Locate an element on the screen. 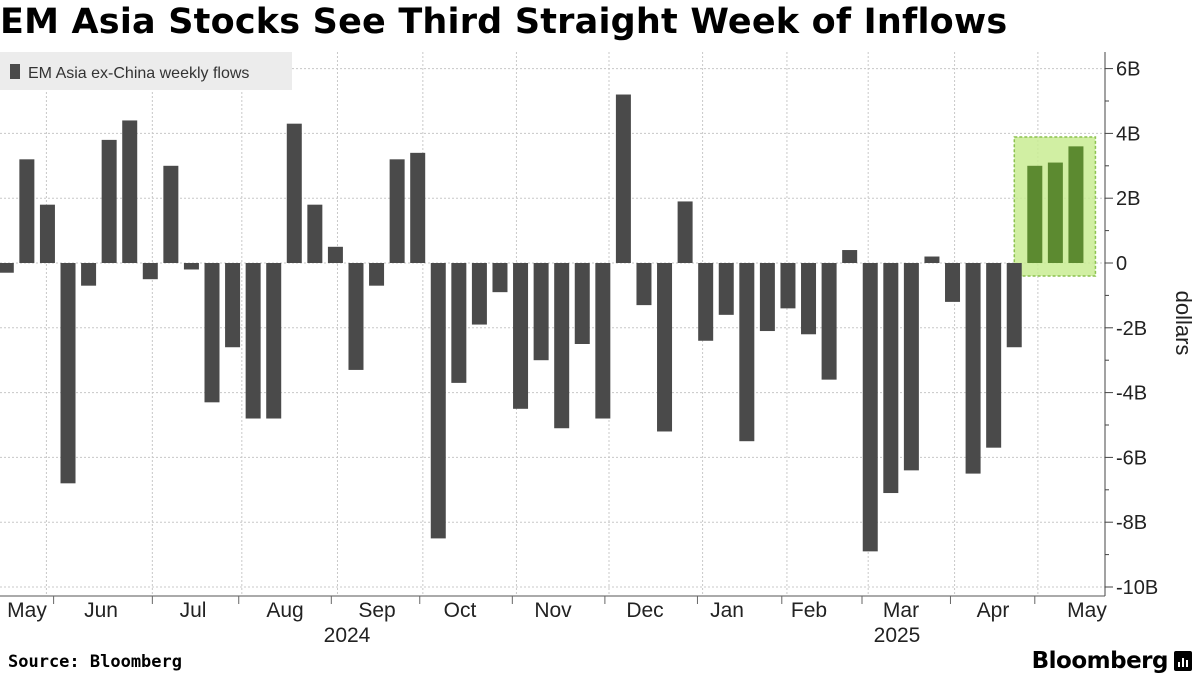  legend-label: EM Asia ex-China weekly flows is located at coordinates (138, 73).